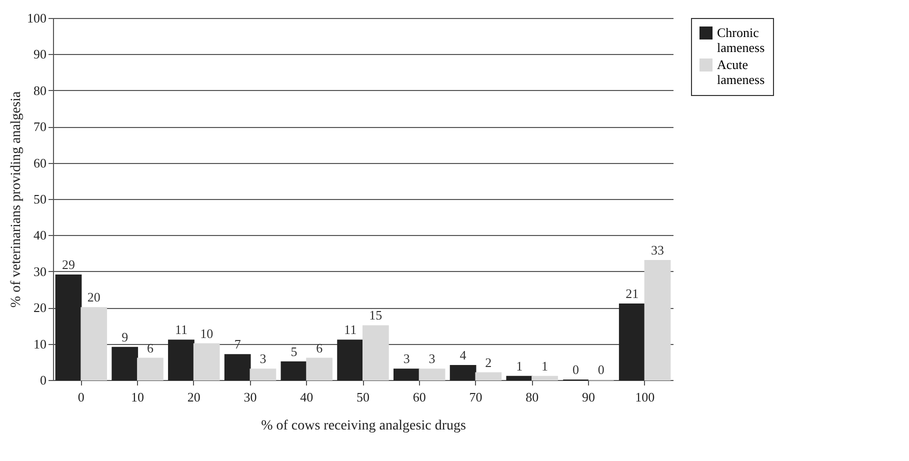 This screenshot has height=461, width=909. What do you see at coordinates (125, 336) in the screenshot?
I see `data-label: 9` at bounding box center [125, 336].